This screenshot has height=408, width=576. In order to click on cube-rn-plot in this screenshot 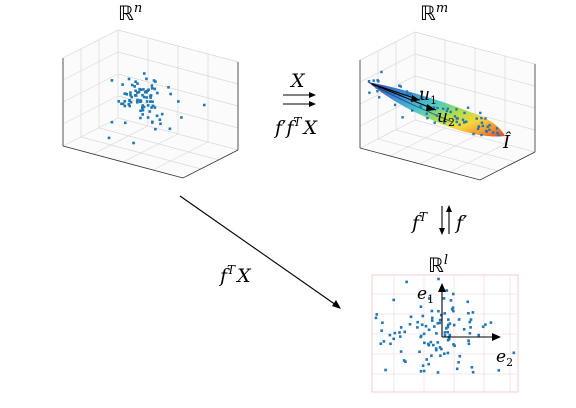, I will do `click(150, 104)`.